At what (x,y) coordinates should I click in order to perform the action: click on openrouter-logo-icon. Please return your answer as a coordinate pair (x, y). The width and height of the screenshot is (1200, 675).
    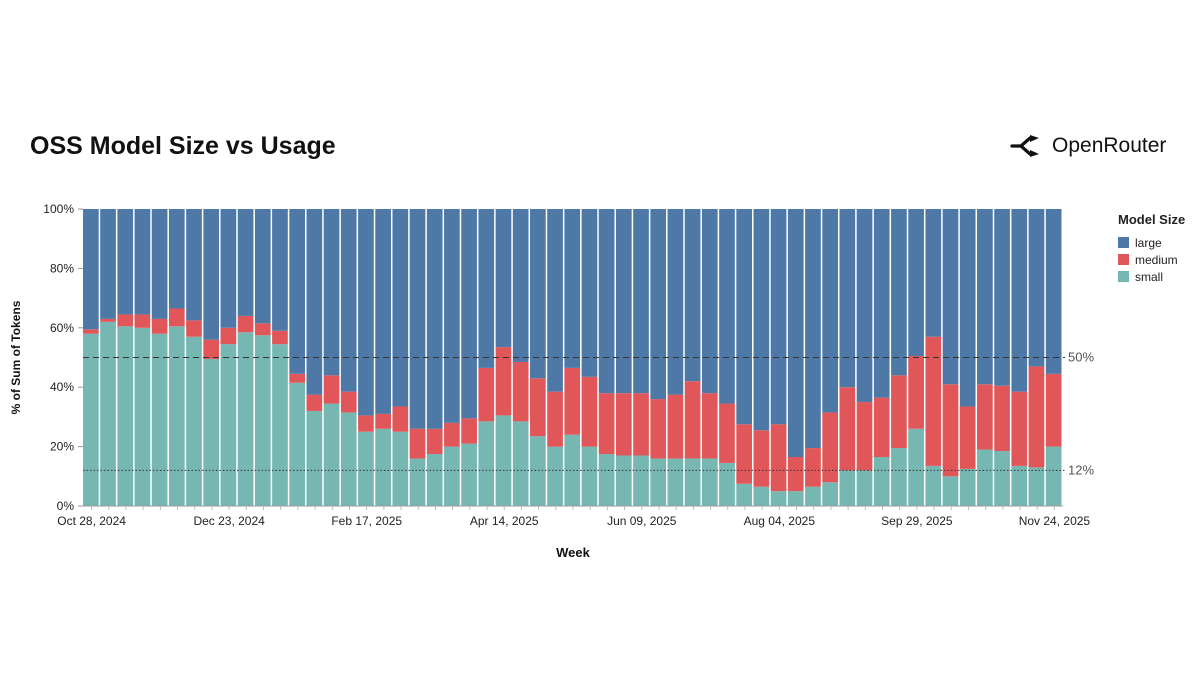
    Looking at the image, I should click on (1024, 146).